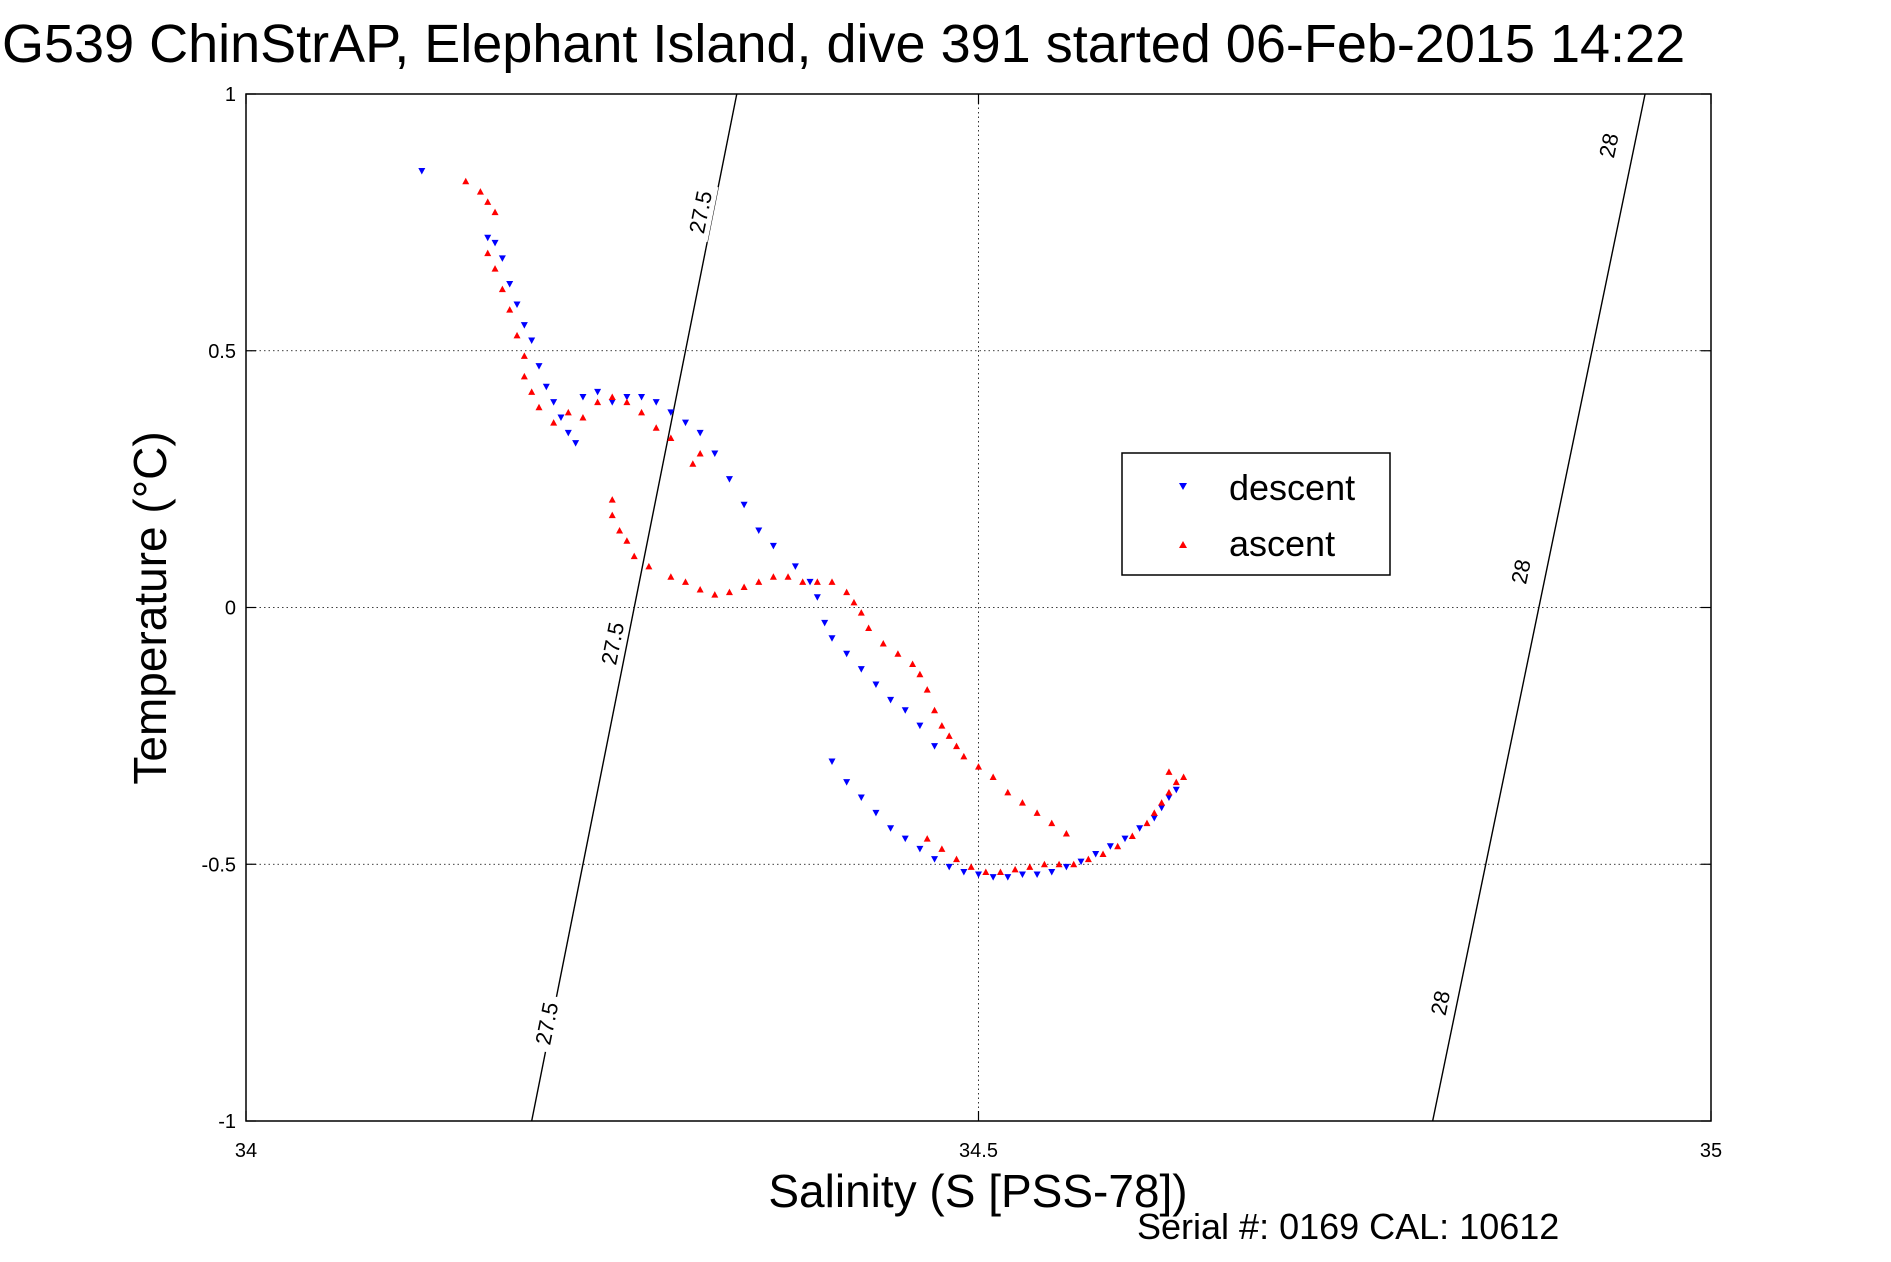  I want to click on x-tick-label: 34, so click(246, 1151).